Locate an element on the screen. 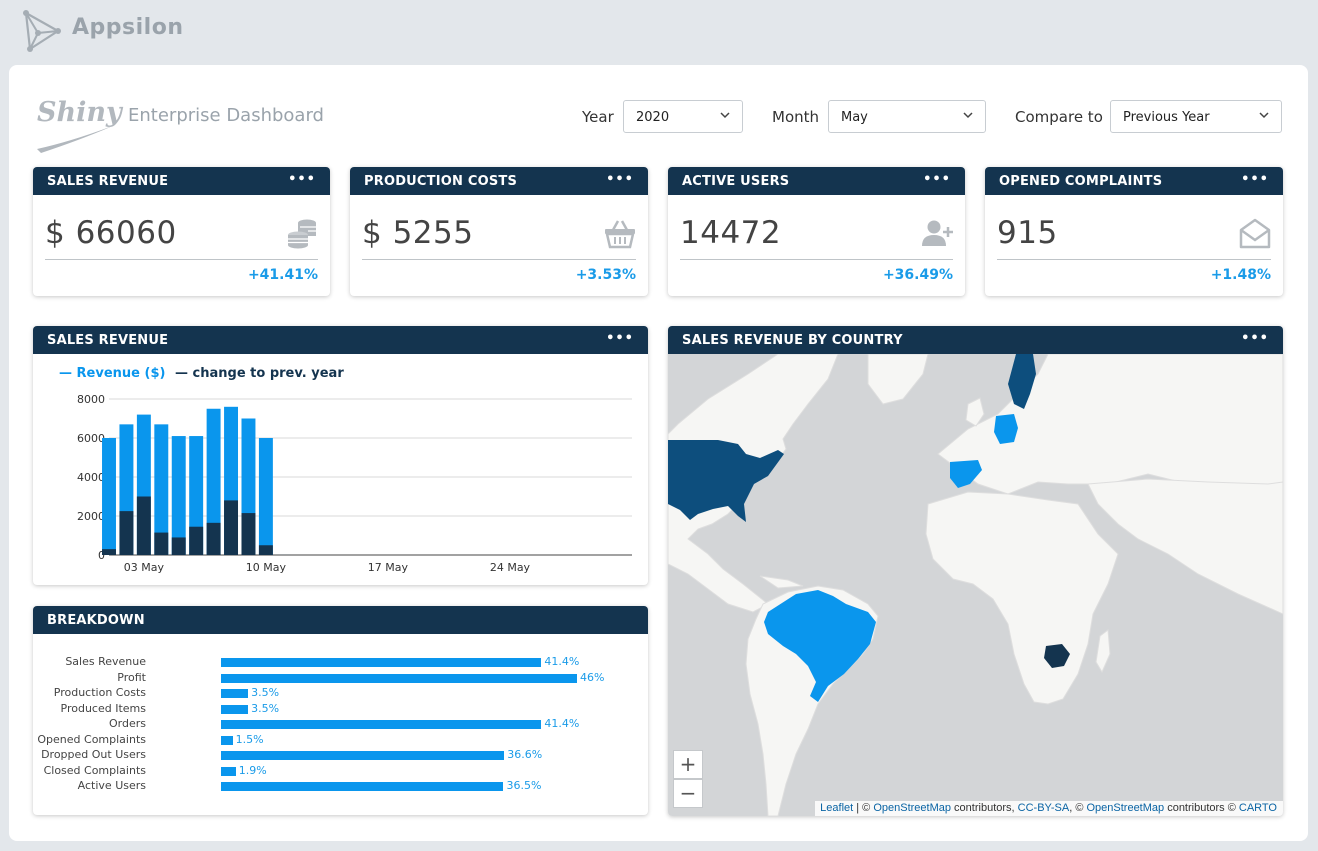 The image size is (1318, 851). breakdown-value: 41.4% is located at coordinates (562, 723).